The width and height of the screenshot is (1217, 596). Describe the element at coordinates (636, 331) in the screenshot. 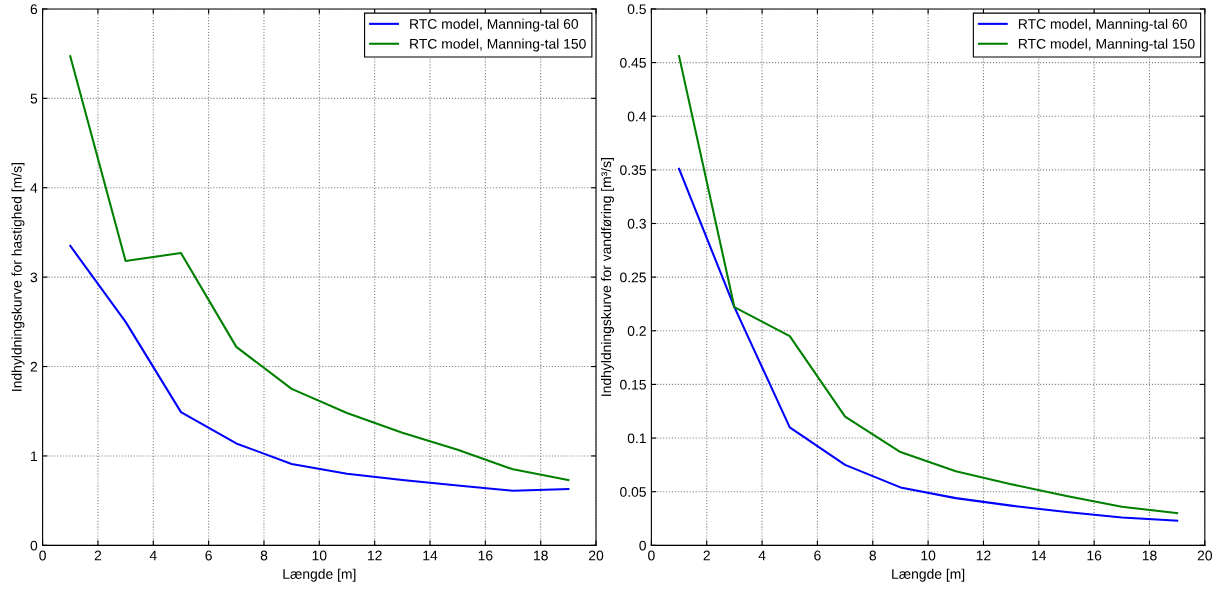

I see `y-tick-label: 0.2` at that location.